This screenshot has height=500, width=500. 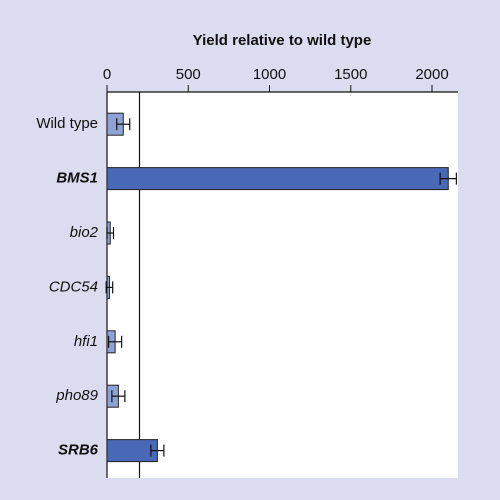 What do you see at coordinates (77, 178) in the screenshot?
I see `y-tick-label: BMS1` at bounding box center [77, 178].